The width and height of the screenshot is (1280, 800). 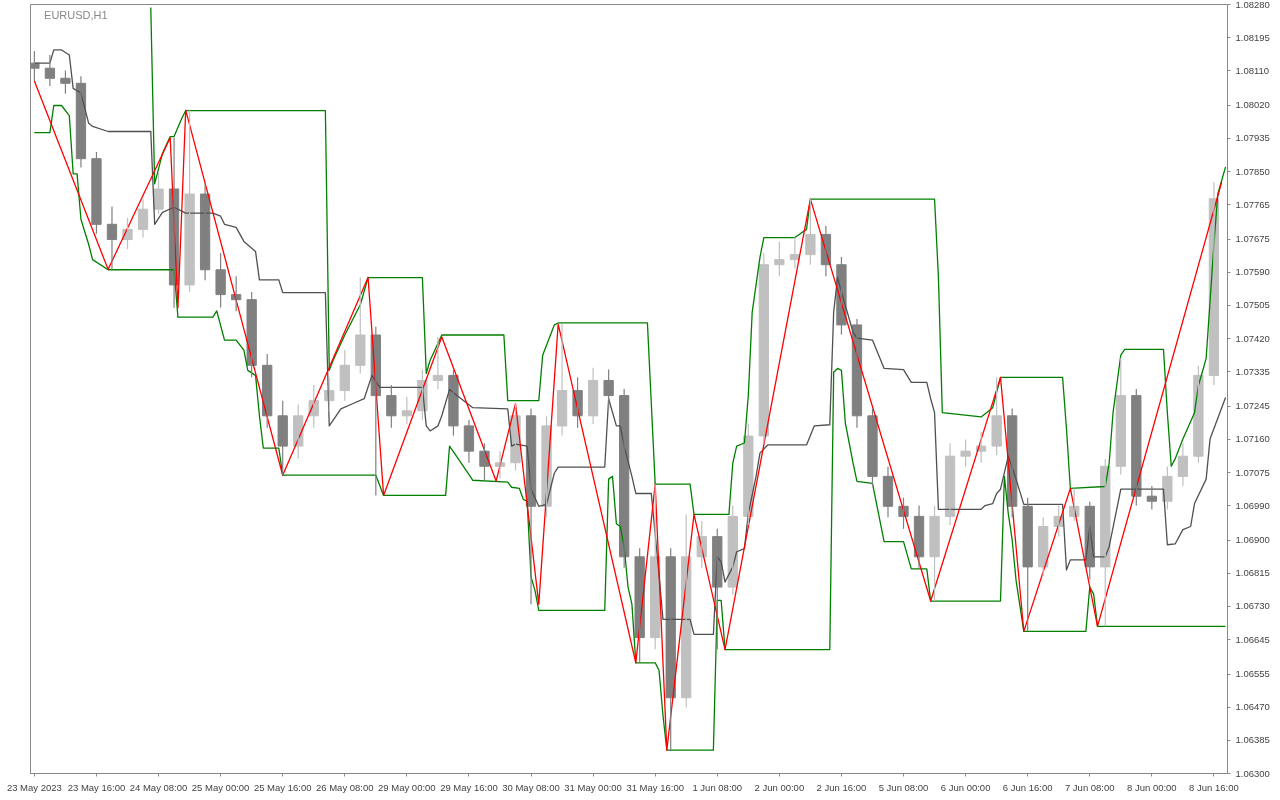 What do you see at coordinates (1252, 540) in the screenshot?
I see `y-tick-label: 1.06900` at bounding box center [1252, 540].